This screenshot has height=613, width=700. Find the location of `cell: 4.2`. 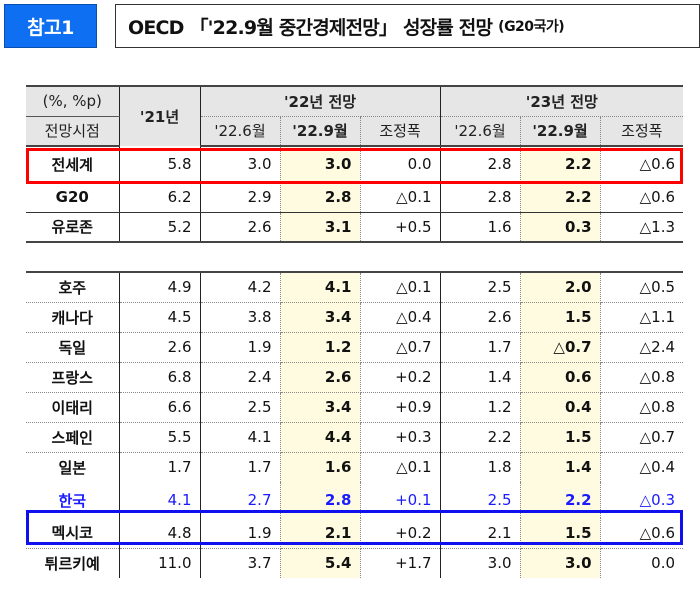

cell: 4.2 is located at coordinates (240, 287).